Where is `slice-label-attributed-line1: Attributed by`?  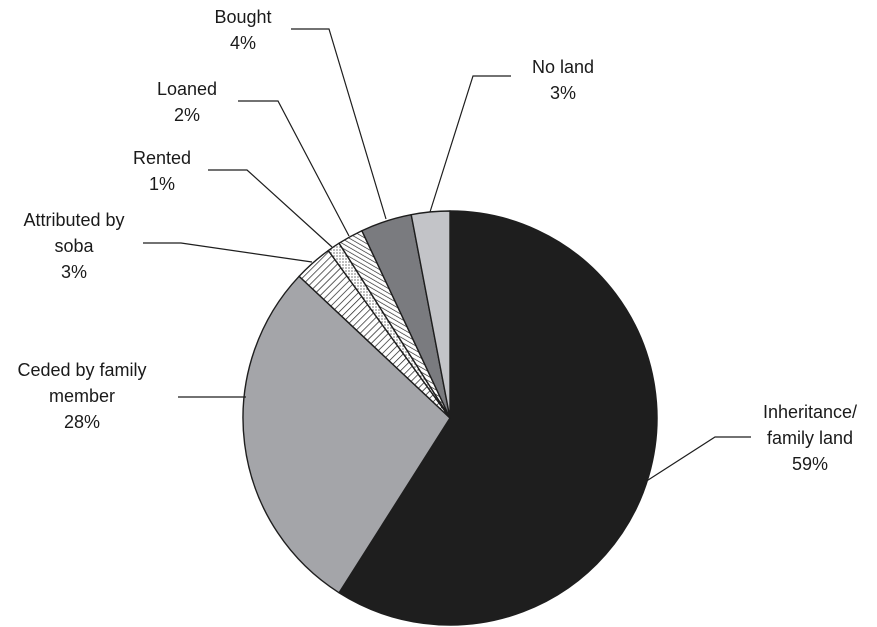 slice-label-attributed-line1: Attributed by is located at coordinates (74, 220).